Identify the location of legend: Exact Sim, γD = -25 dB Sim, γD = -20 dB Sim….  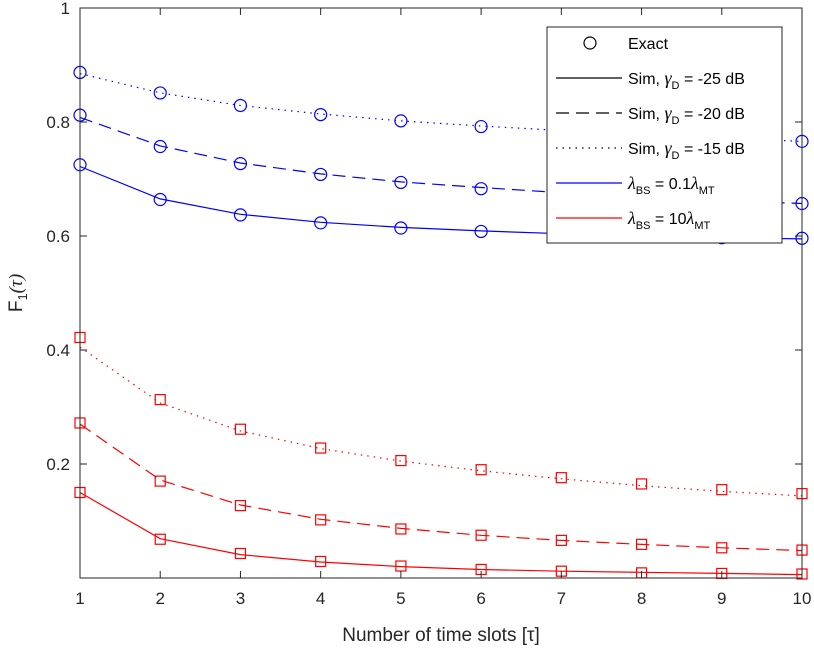
(664, 135).